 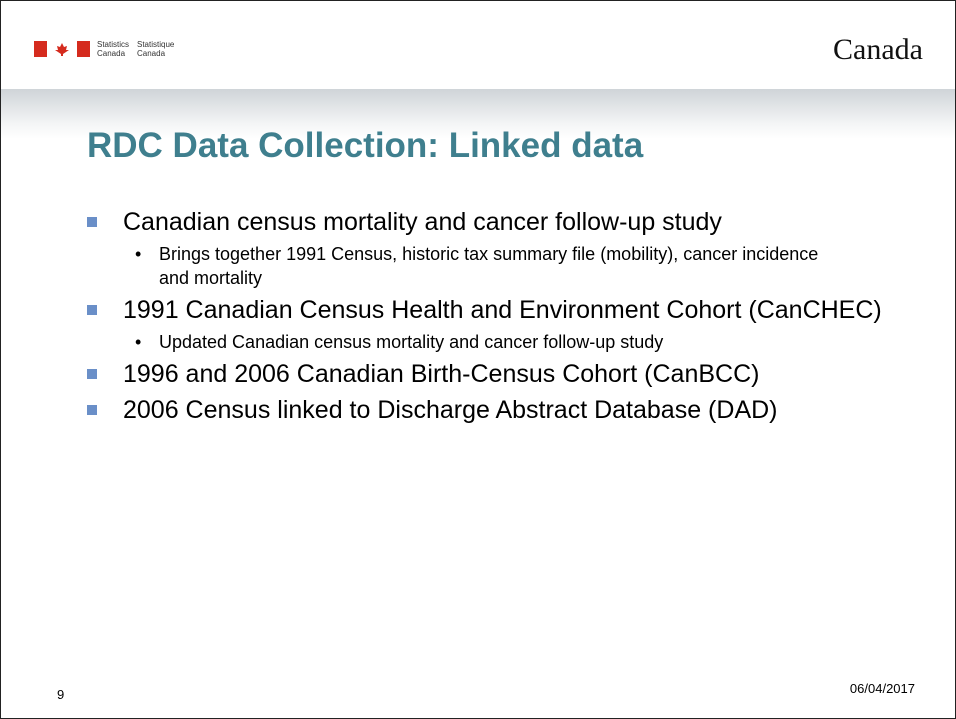 I want to click on page-number: 9, so click(x=61, y=694).